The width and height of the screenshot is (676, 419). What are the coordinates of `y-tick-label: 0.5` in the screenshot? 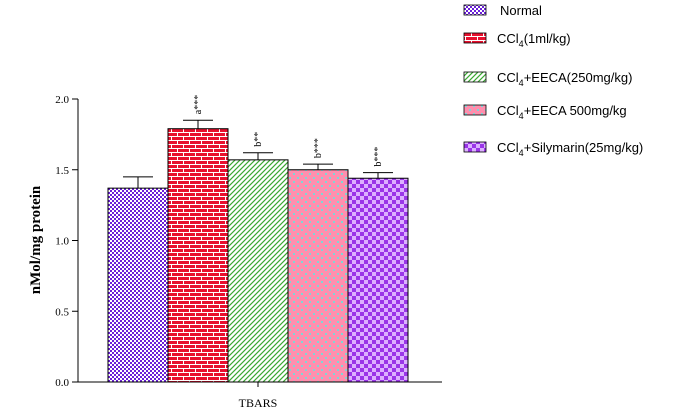 It's located at (62, 312).